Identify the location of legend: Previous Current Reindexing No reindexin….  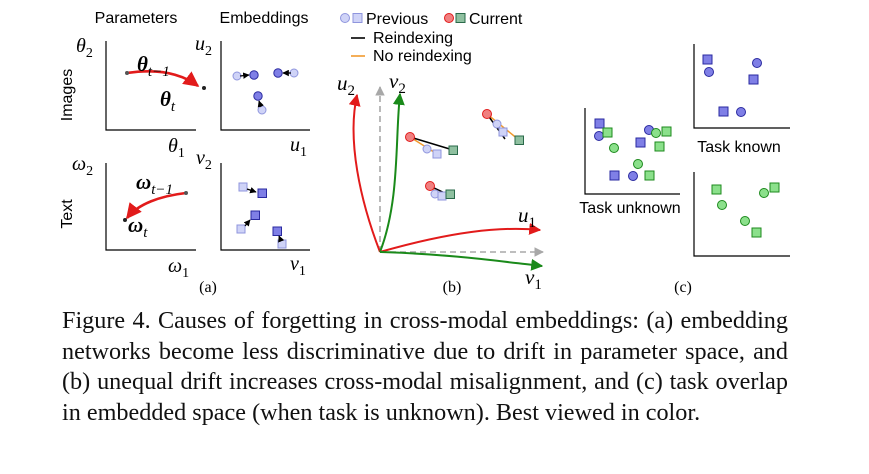
(431, 38).